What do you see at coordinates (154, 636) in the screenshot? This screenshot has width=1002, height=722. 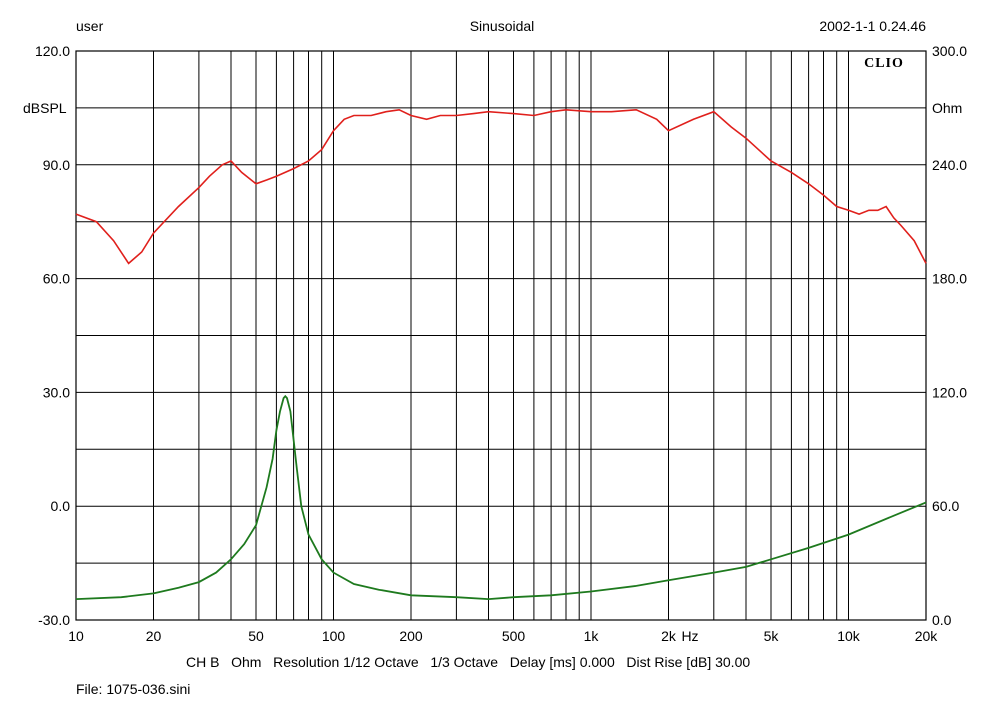 I see `x-tick-label: 20` at bounding box center [154, 636].